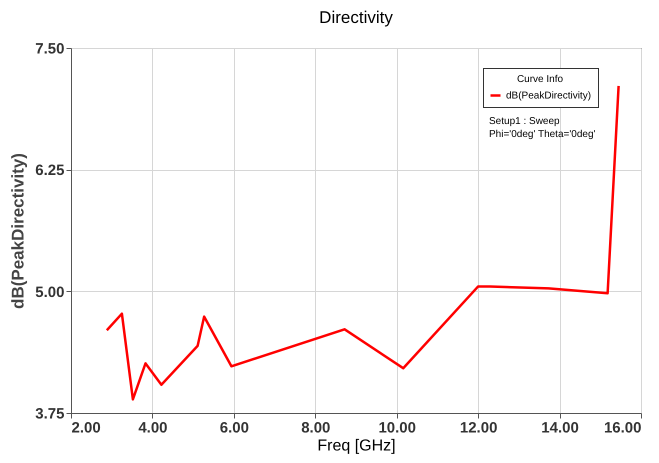  What do you see at coordinates (234, 428) in the screenshot?
I see `x-tick-label: 6.00` at bounding box center [234, 428].